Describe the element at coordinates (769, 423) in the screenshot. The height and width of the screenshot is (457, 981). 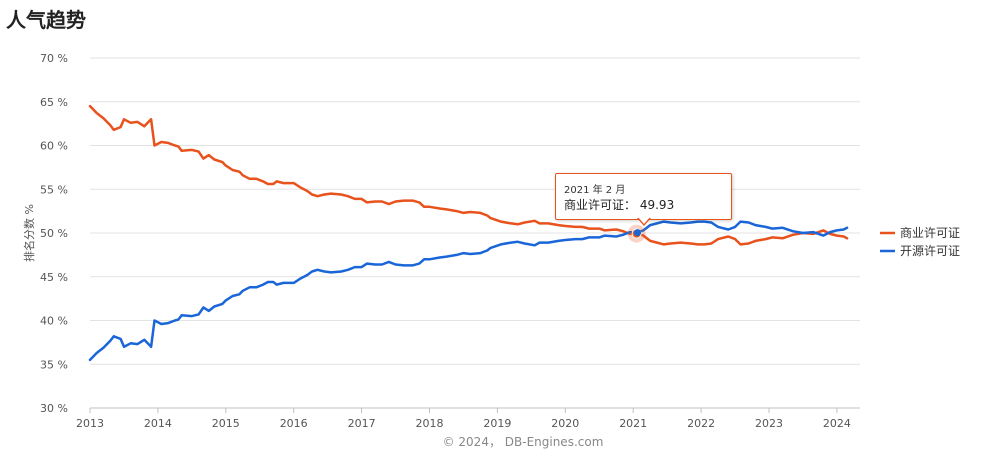
I see `x-tick-label-2023: 2023` at that location.